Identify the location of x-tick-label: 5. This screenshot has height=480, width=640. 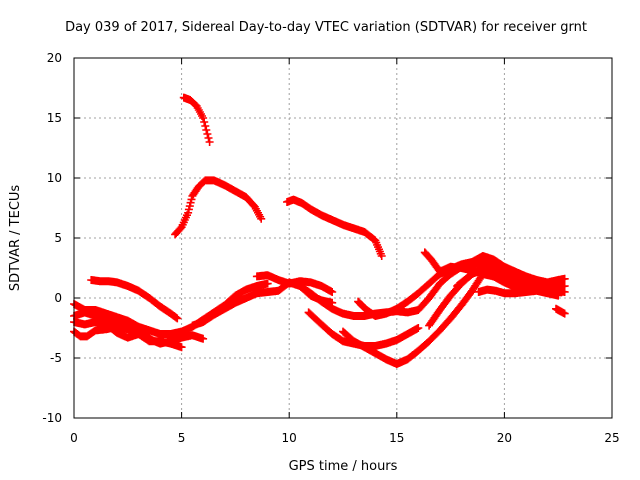
(182, 438).